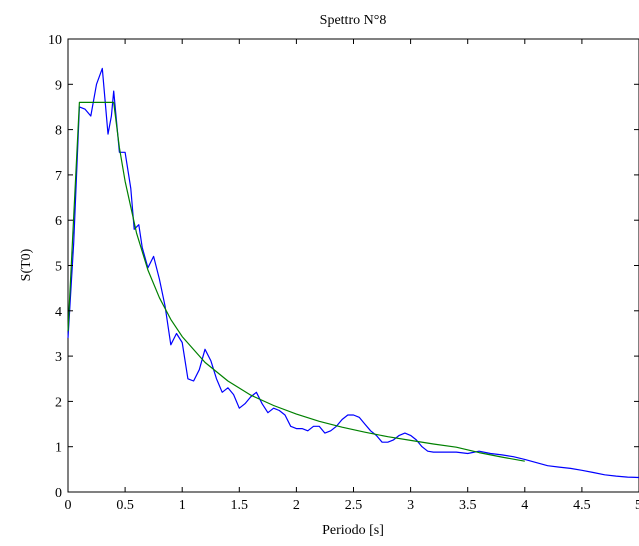 This screenshot has height=546, width=639. What do you see at coordinates (55, 40) in the screenshot?
I see `y-tick-label: 10` at bounding box center [55, 40].